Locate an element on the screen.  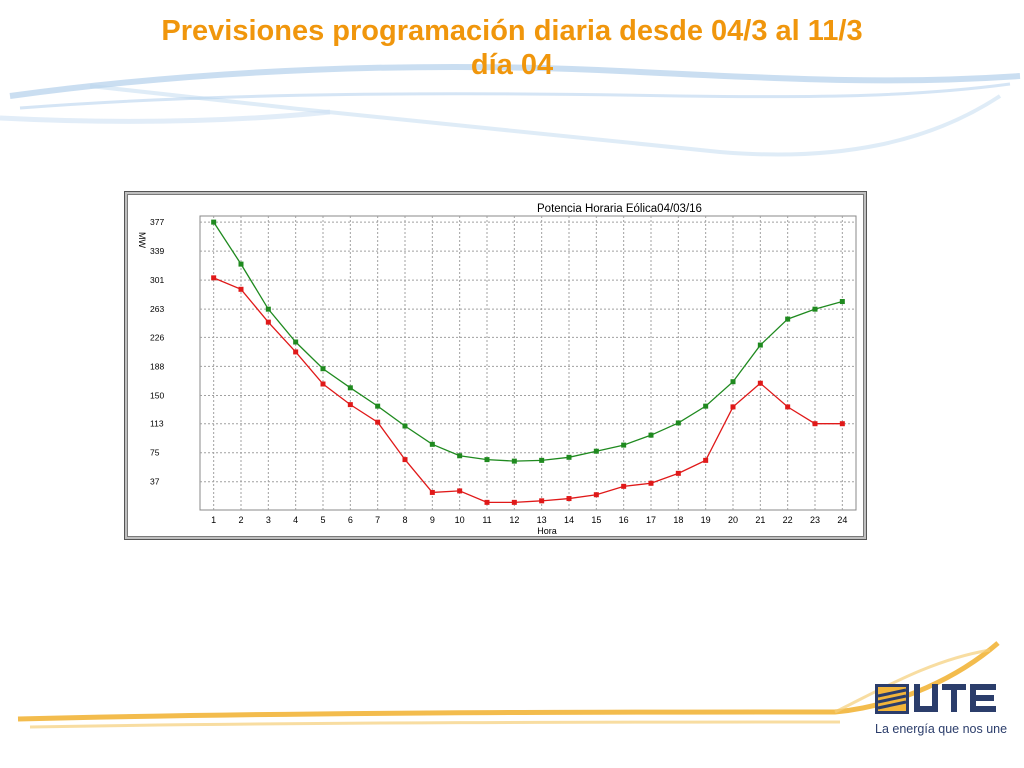
y-tick-label: 150 is located at coordinates (157, 395).